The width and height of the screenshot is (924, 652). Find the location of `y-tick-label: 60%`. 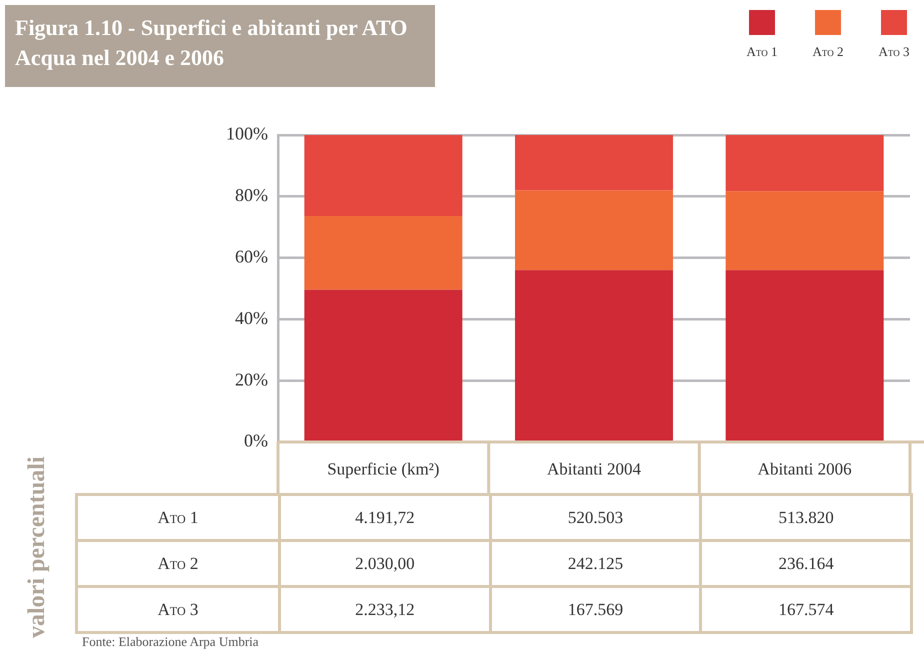

y-tick-label: 60% is located at coordinates (251, 256).